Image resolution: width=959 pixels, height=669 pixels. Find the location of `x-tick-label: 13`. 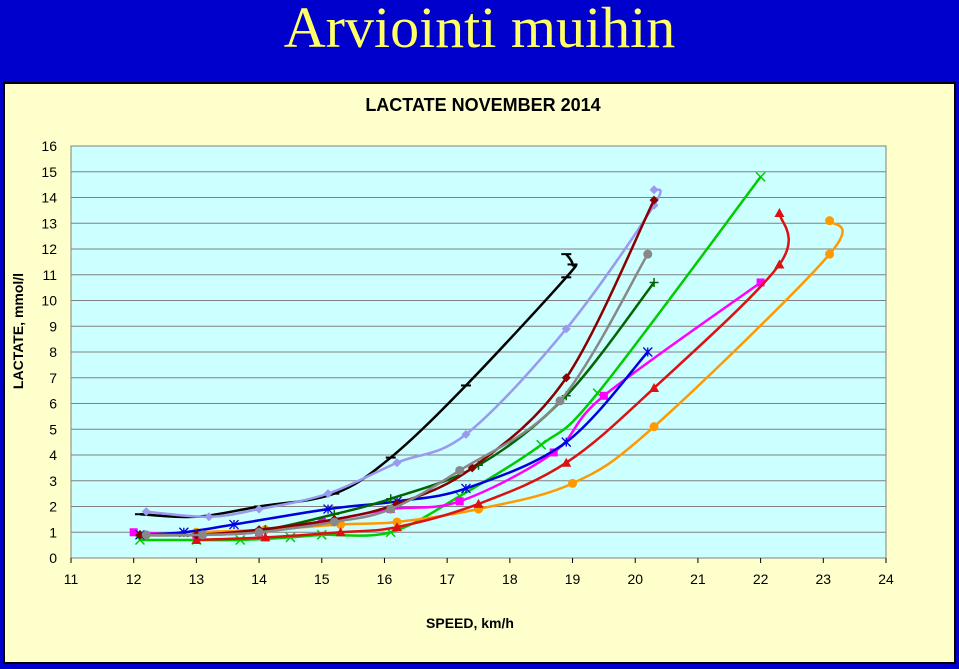

x-tick-label: 13 is located at coordinates (197, 579).